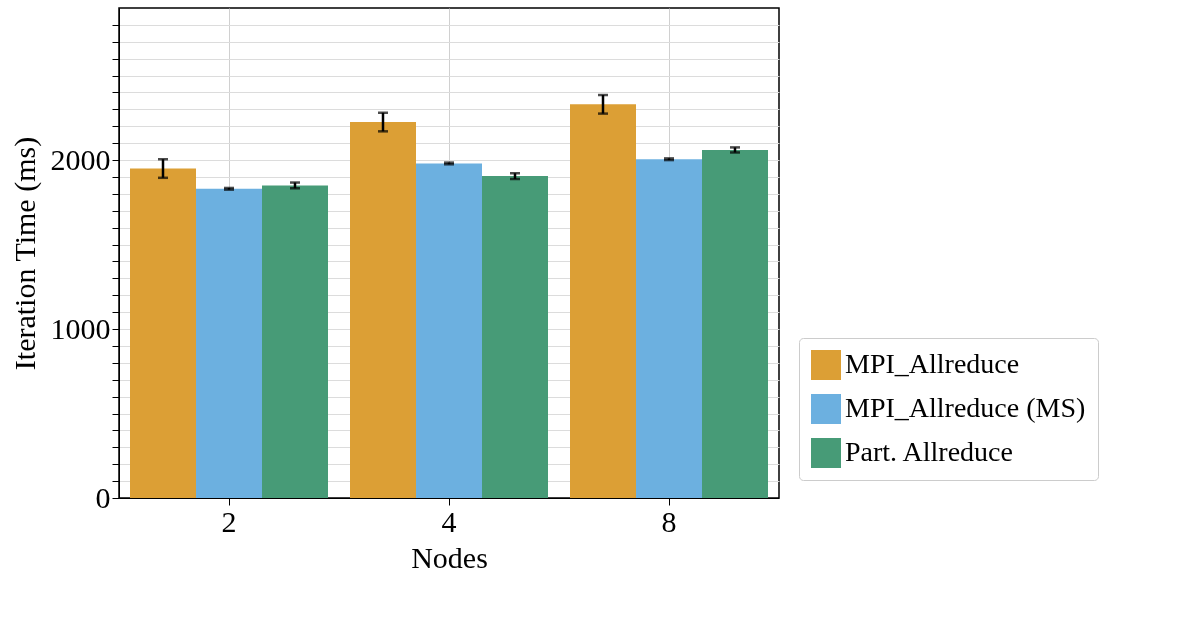 The image size is (1185, 618). What do you see at coordinates (80, 328) in the screenshot?
I see `y-tick-label: 1000` at bounding box center [80, 328].